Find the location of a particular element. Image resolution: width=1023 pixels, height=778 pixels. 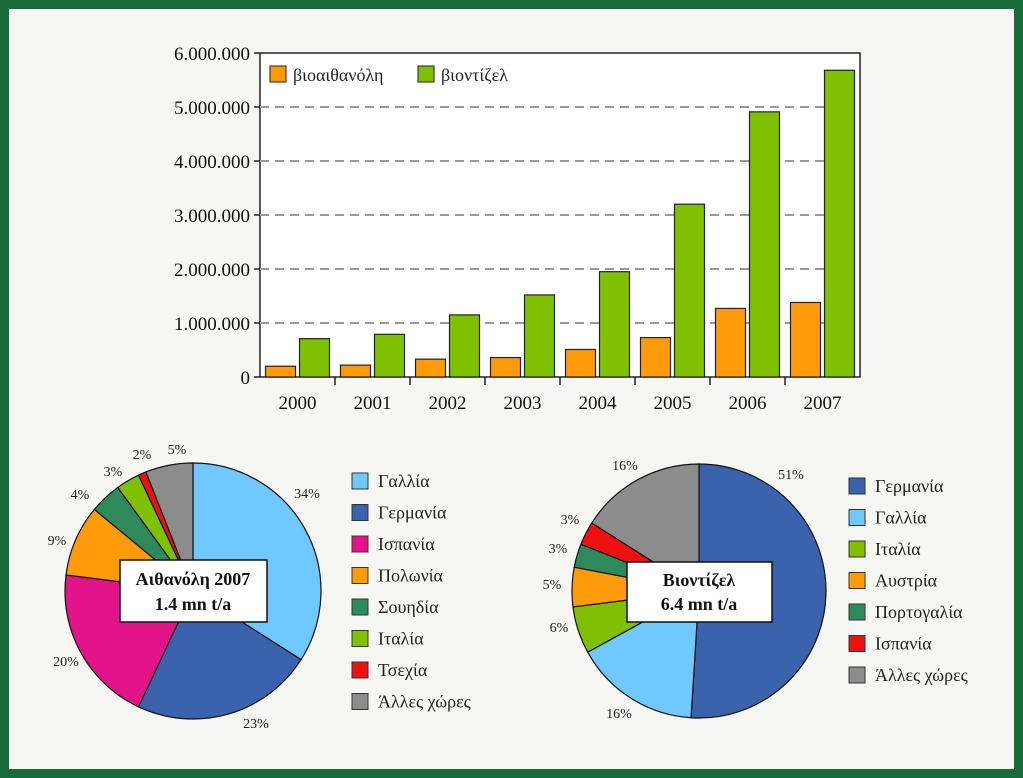

x-tick-label: 2004 is located at coordinates (598, 403).